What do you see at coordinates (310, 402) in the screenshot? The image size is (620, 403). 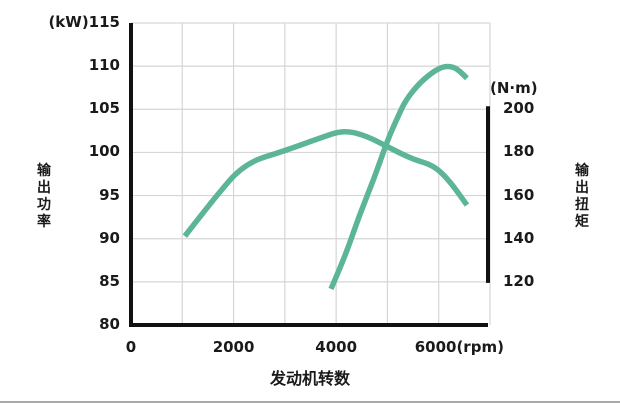 I see `bottom-divider` at bounding box center [310, 402].